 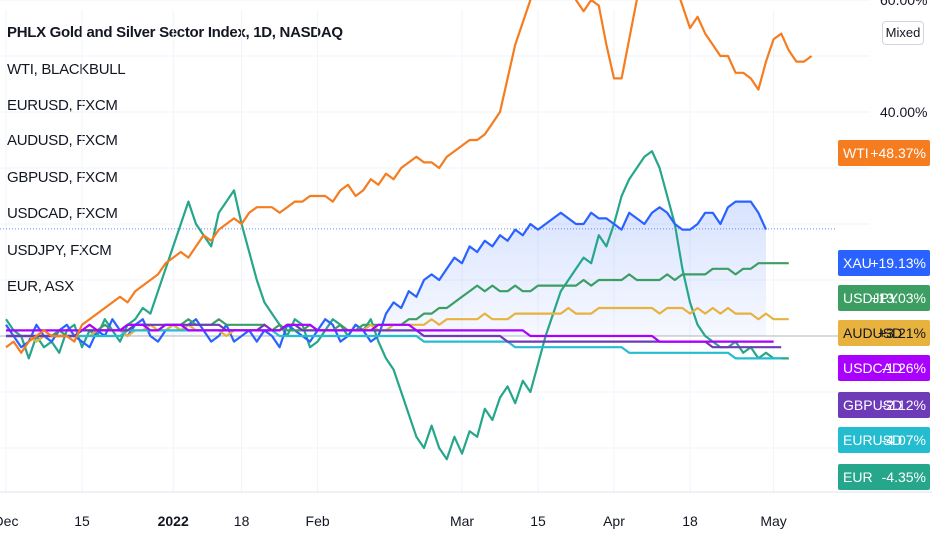 I want to click on x-tick-label: Feb, so click(x=318, y=521).